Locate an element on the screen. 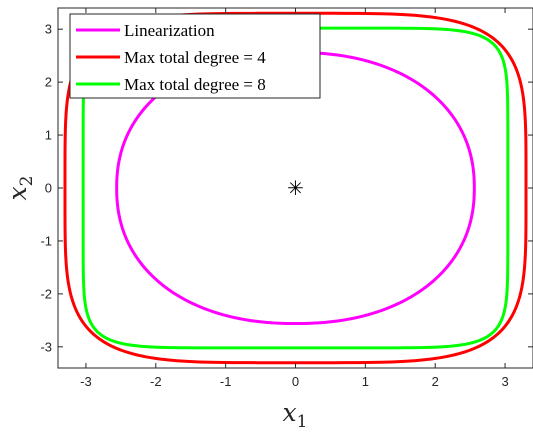 The height and width of the screenshot is (433, 533). y-tick-label: 1 is located at coordinates (48, 135).